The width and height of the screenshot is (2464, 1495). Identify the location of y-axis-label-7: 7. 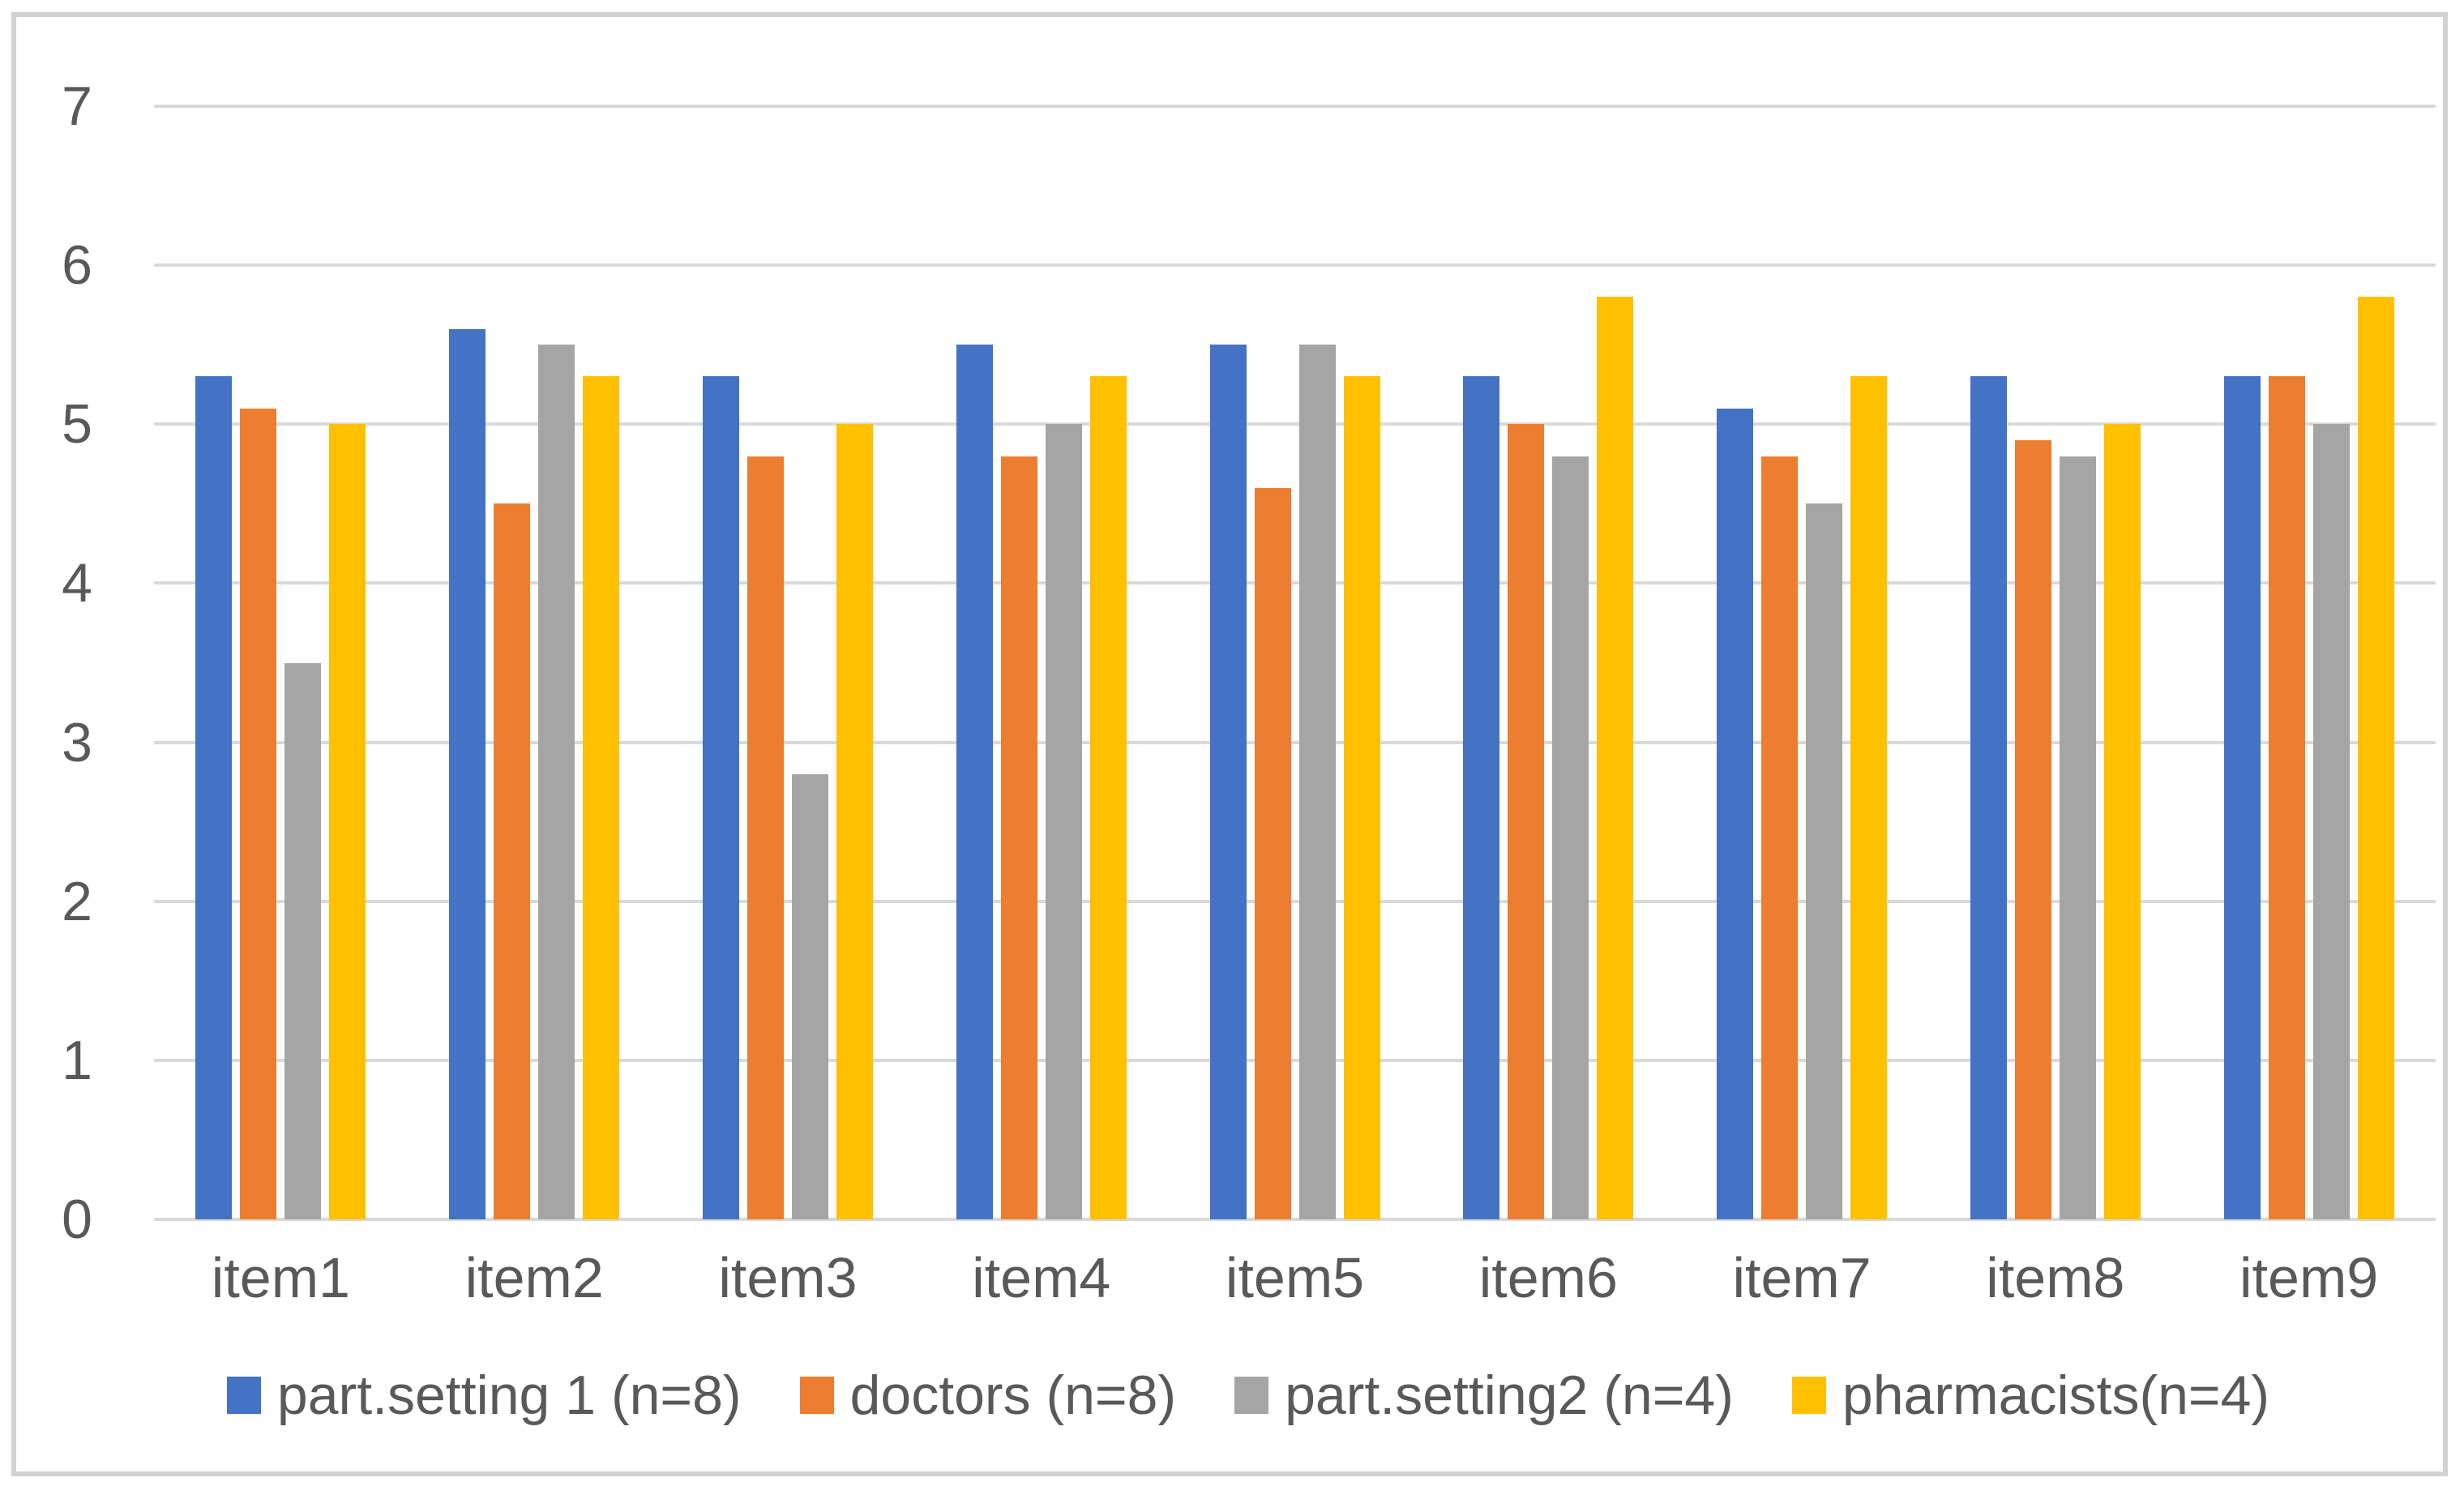
(77, 106).